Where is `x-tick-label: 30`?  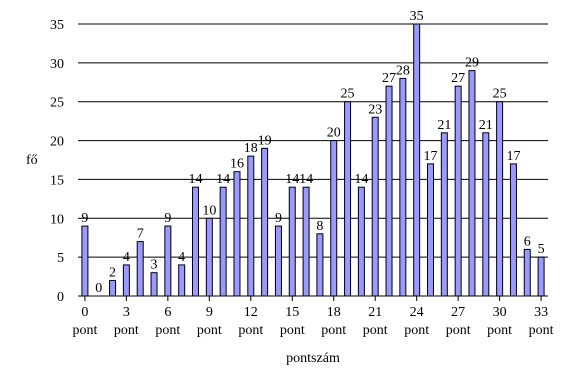
x-tick-label: 30 is located at coordinates (500, 312).